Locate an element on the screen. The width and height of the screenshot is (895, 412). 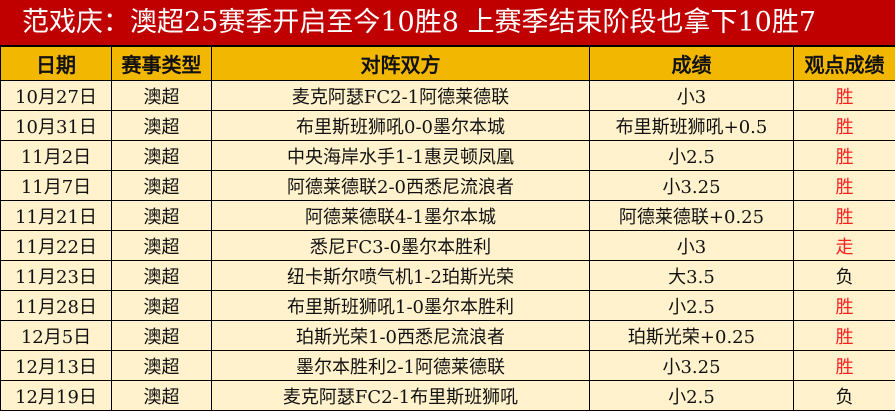
table-row: 12月13日 澳超 墨尔本胜利2-1阿德莱德联 小3.25 胜 is located at coordinates (447, 365).